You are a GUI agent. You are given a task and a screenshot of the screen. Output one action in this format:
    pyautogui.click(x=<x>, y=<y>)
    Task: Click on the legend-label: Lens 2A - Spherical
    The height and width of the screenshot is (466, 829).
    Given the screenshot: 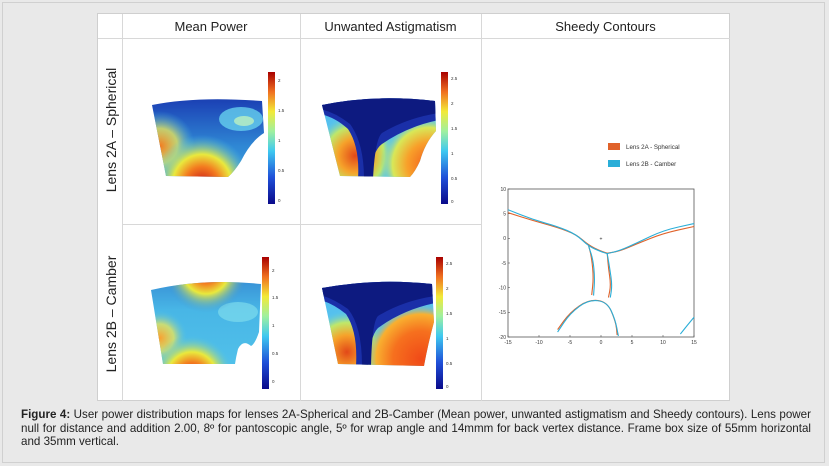 What is the action you would take?
    pyautogui.click(x=653, y=147)
    